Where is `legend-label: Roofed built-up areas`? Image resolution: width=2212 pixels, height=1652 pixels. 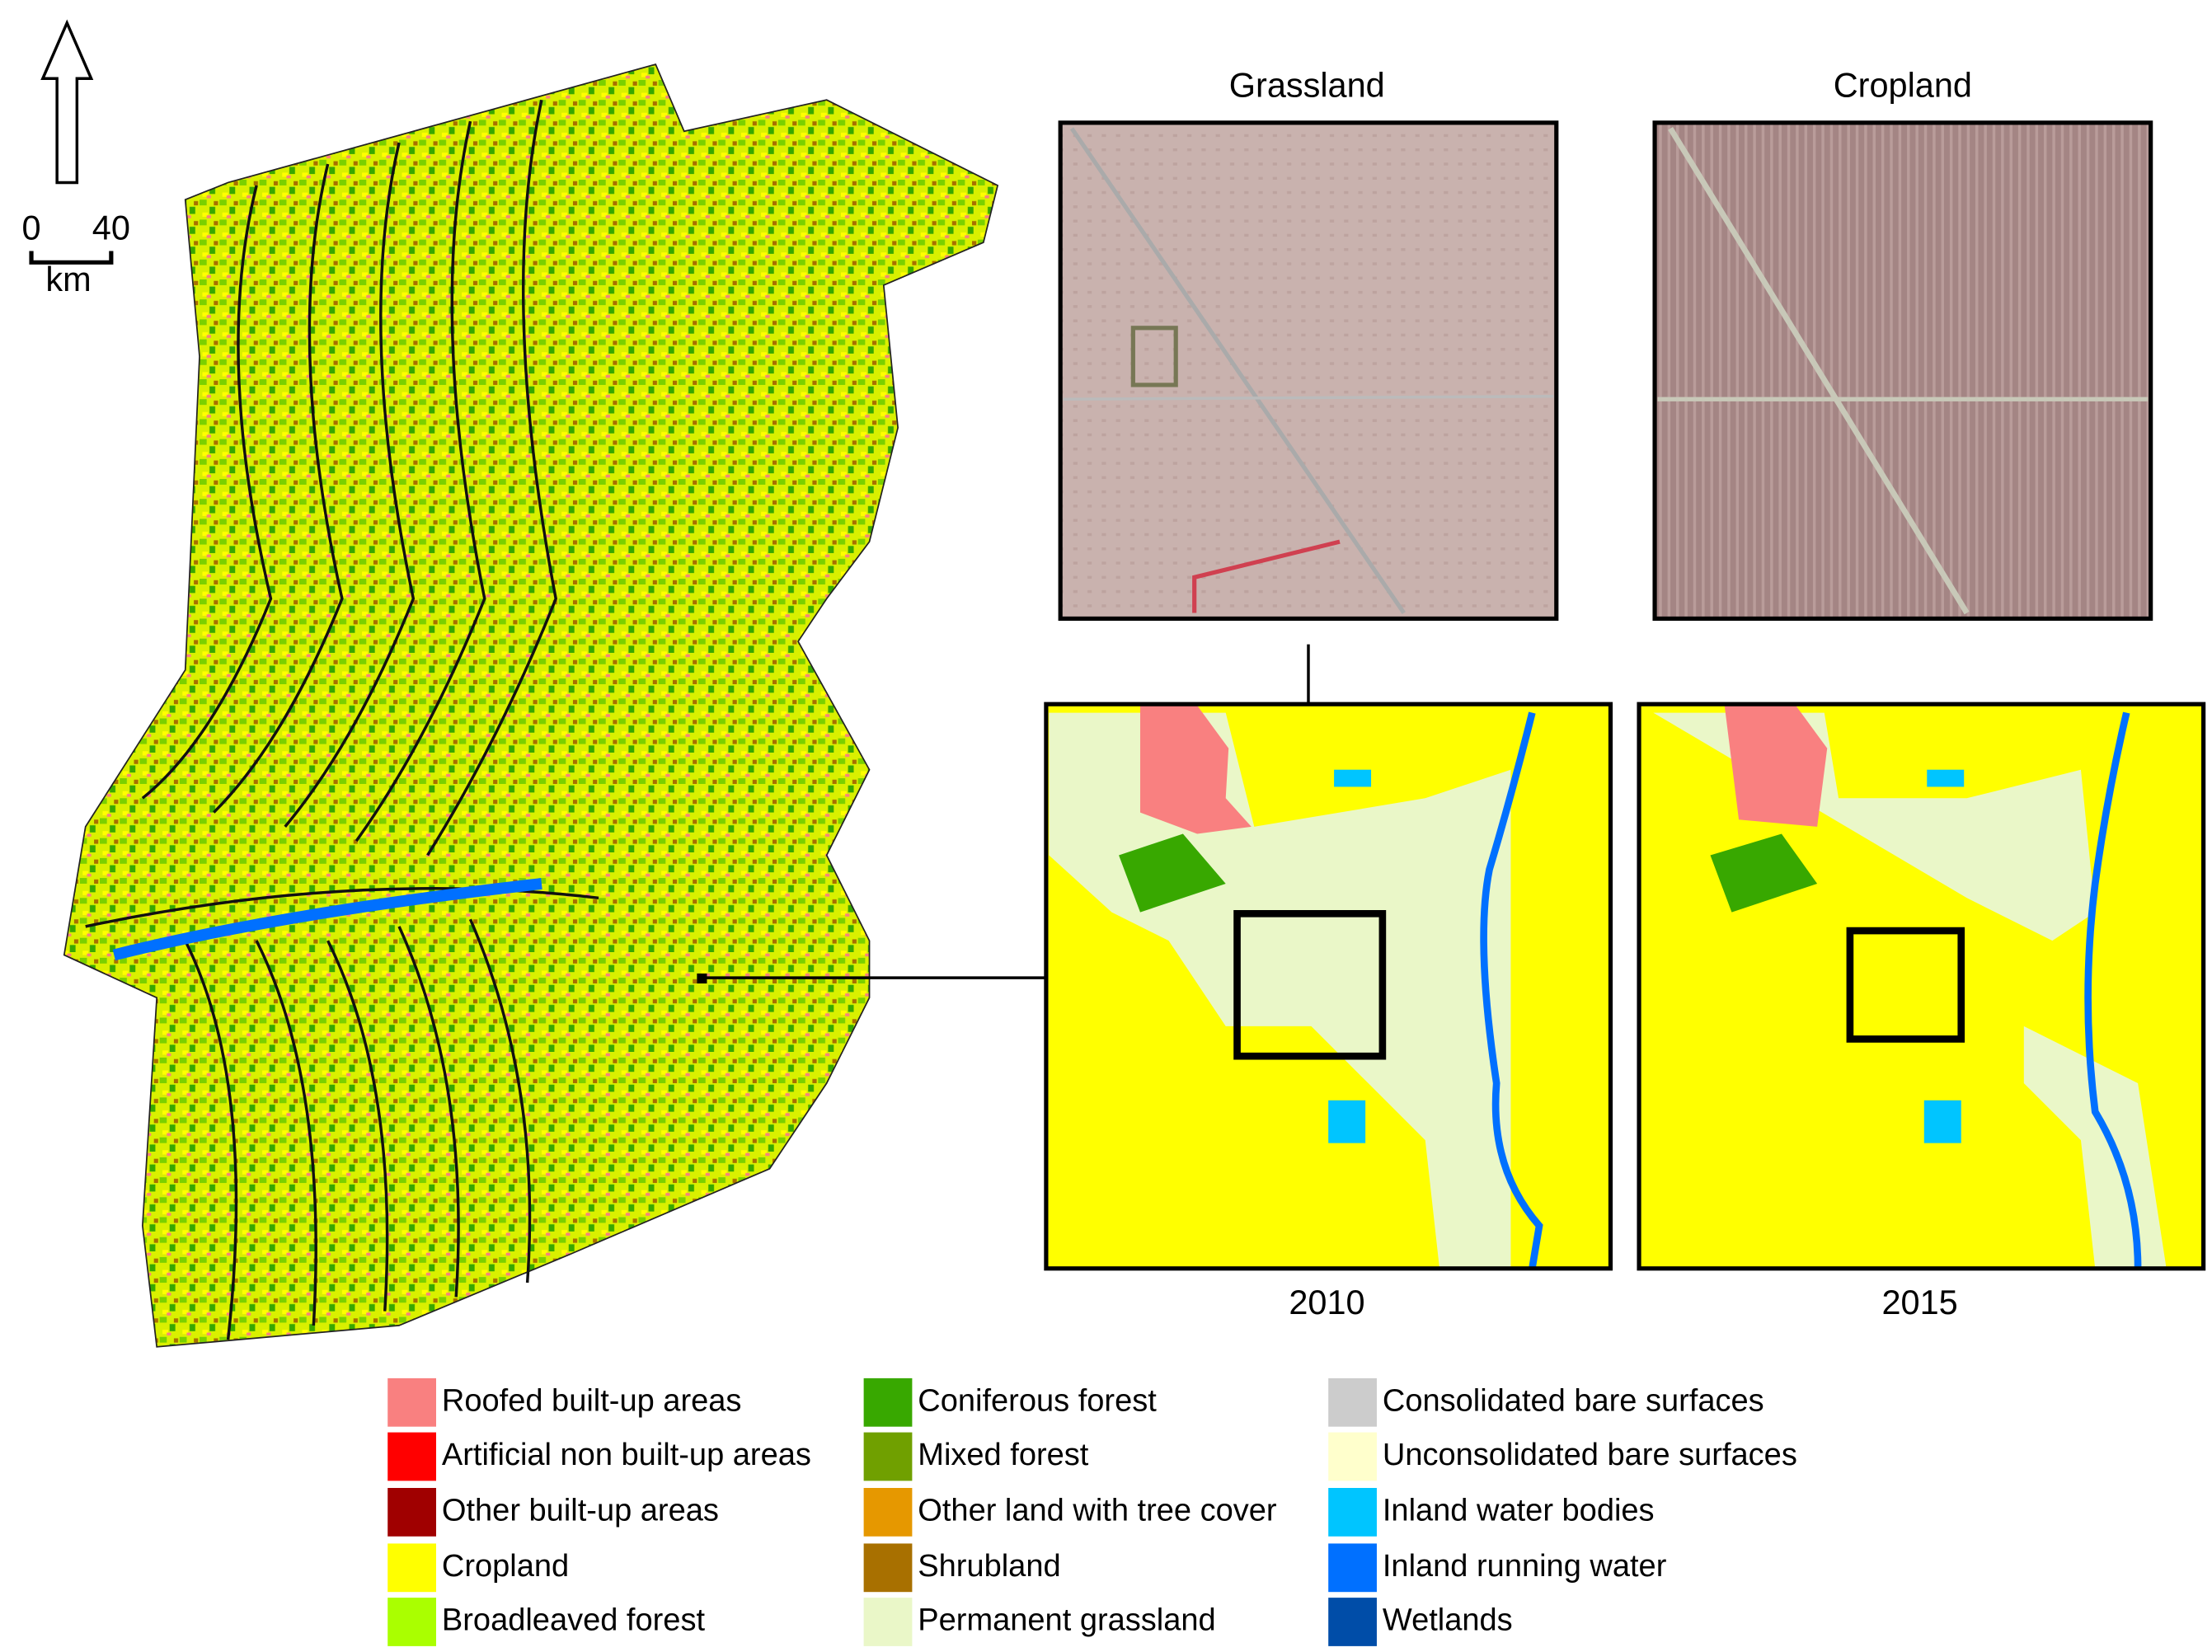 legend-label: Roofed built-up areas is located at coordinates (592, 1400).